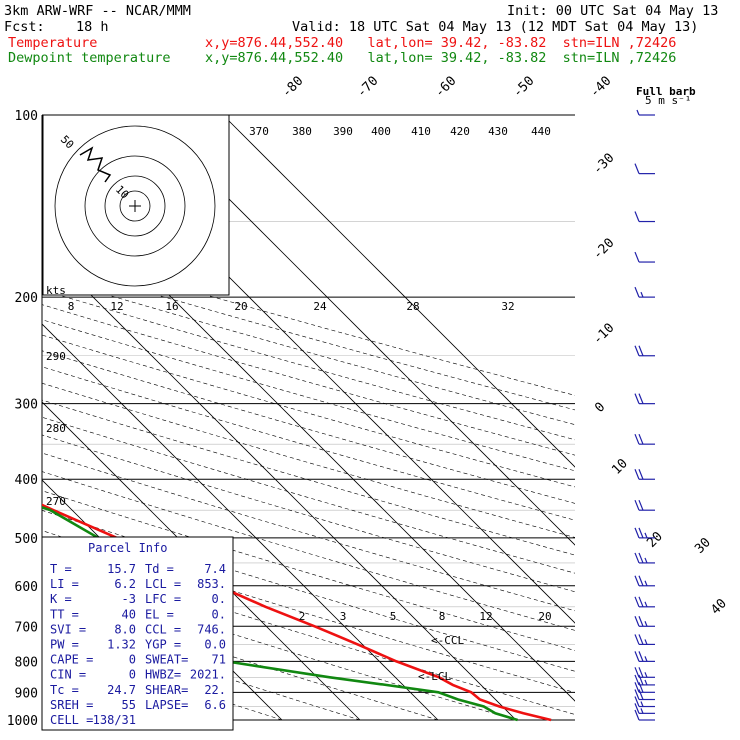  I want to click on parcel-value: 24.7, so click(121, 690).